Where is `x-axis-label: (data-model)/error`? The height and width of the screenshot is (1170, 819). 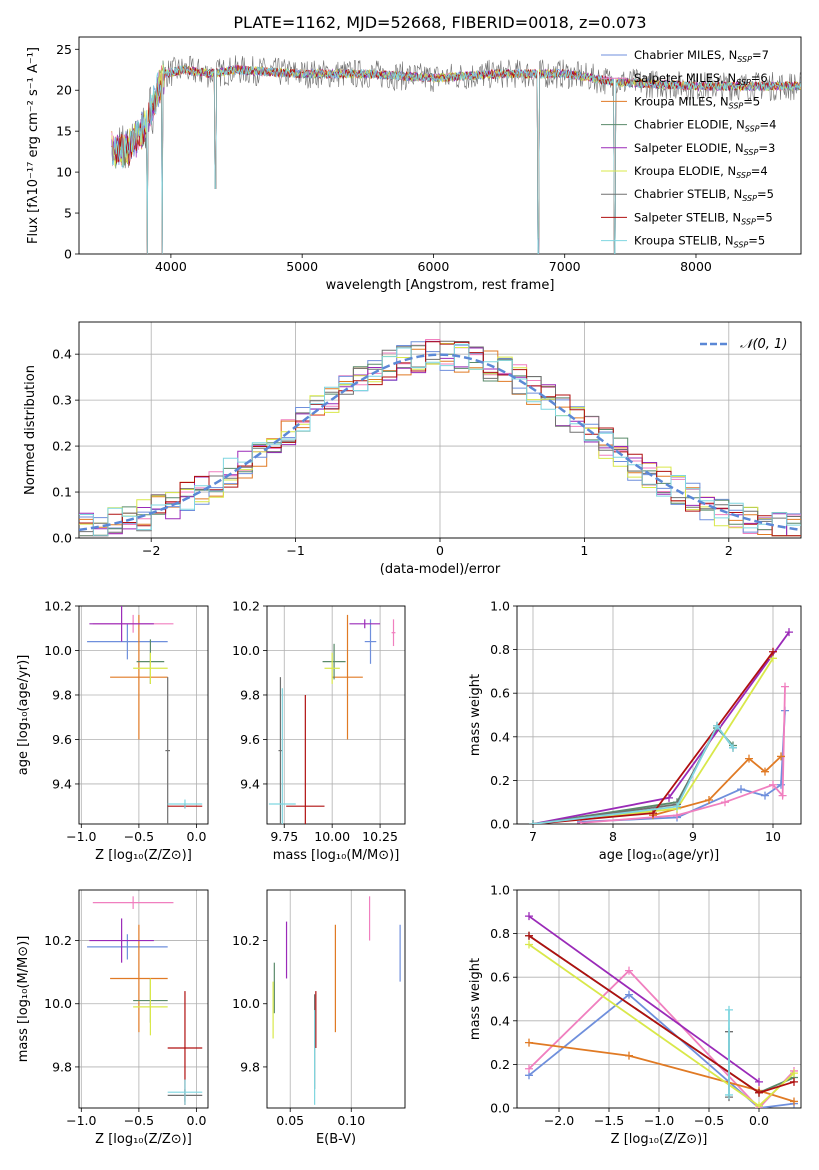
x-axis-label: (data-model)/error is located at coordinates (440, 569).